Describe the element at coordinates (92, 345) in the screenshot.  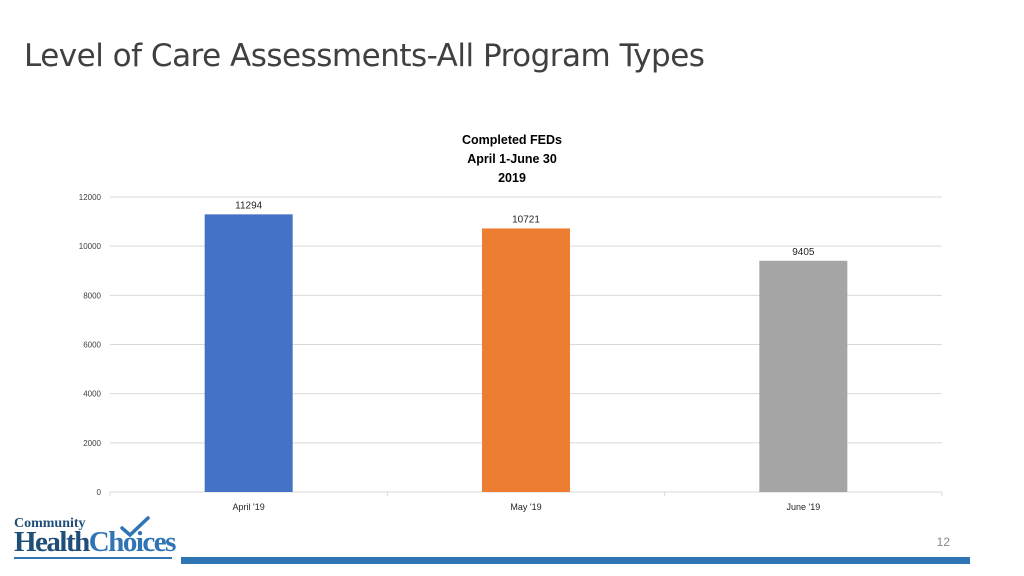
I see `y-tick-label: 6000` at that location.